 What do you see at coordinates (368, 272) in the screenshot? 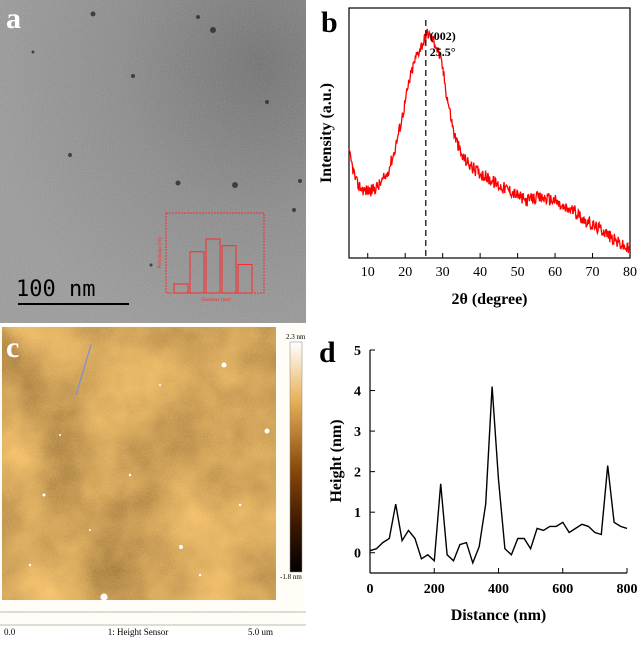
I see `xrd-x-tick-label: 10` at bounding box center [368, 272].